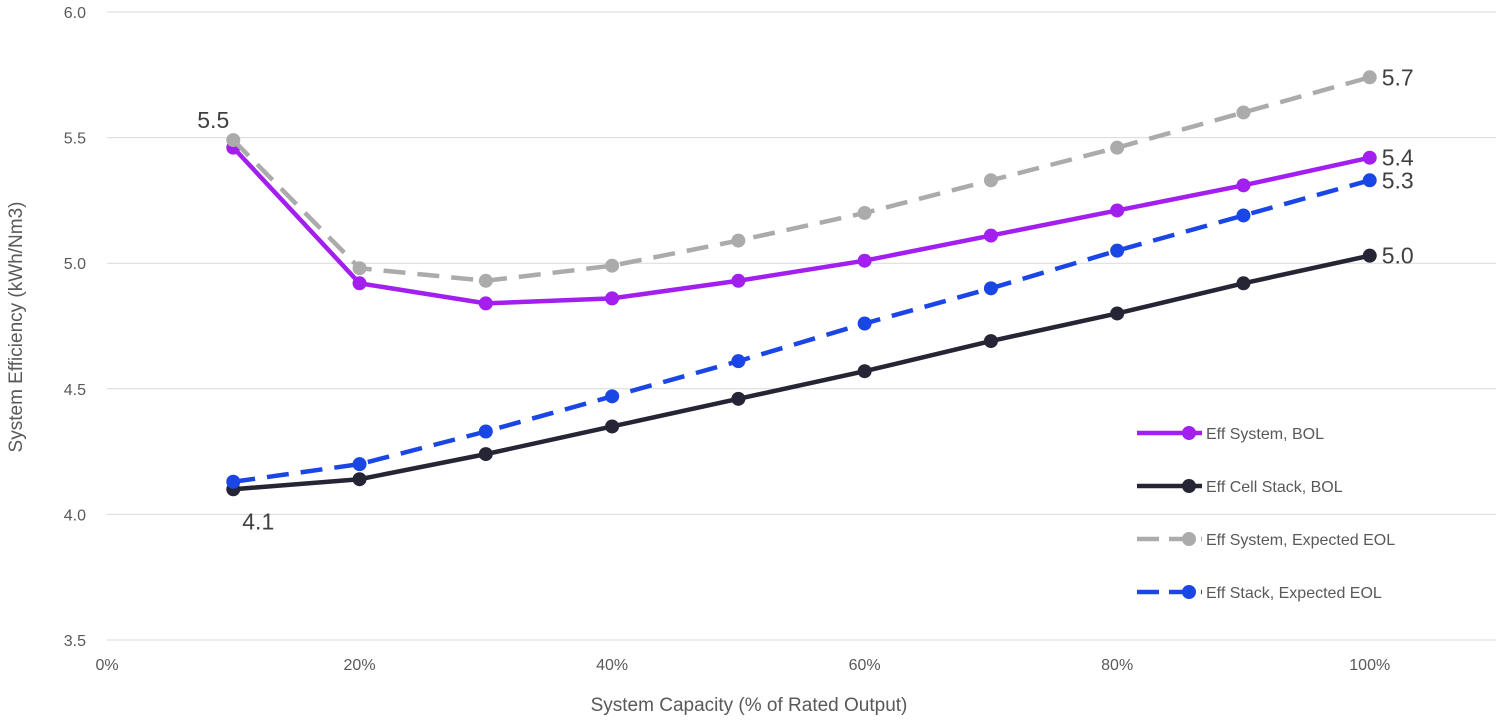  Describe the element at coordinates (1398, 256) in the screenshot. I see `data-label: 5.0` at that location.